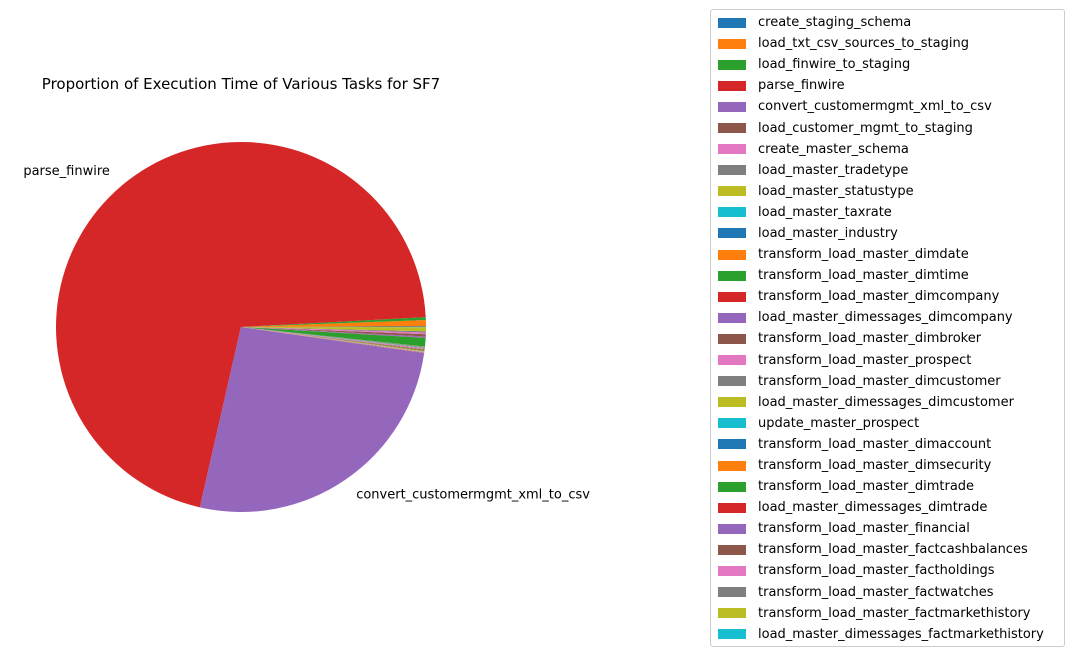  I want to click on pie-slice-transform_load_master_dimcompany, so click(333, 339).